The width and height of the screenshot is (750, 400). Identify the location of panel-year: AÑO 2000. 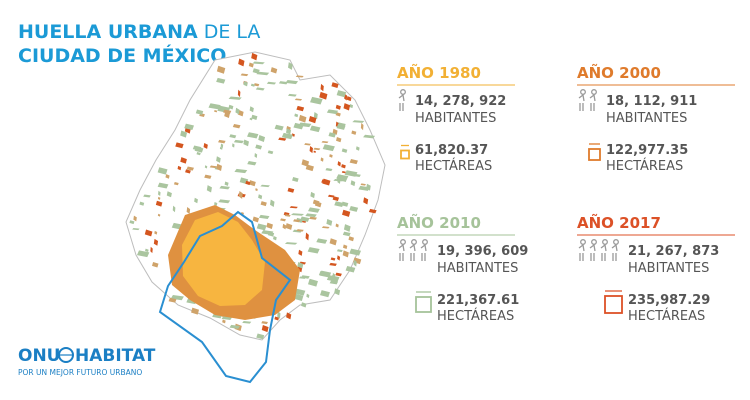
(619, 72).